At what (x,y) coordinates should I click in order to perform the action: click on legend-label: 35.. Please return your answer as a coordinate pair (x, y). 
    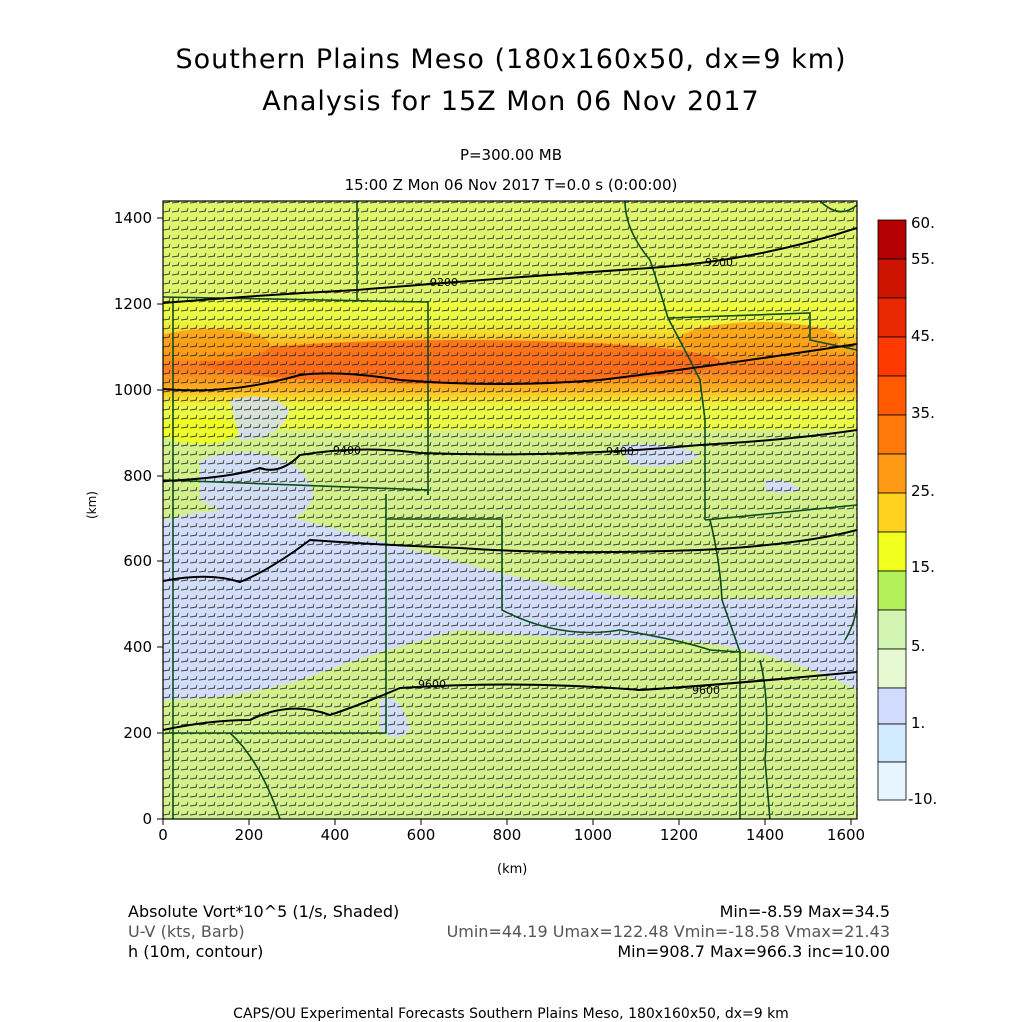
    Looking at the image, I should click on (923, 413).